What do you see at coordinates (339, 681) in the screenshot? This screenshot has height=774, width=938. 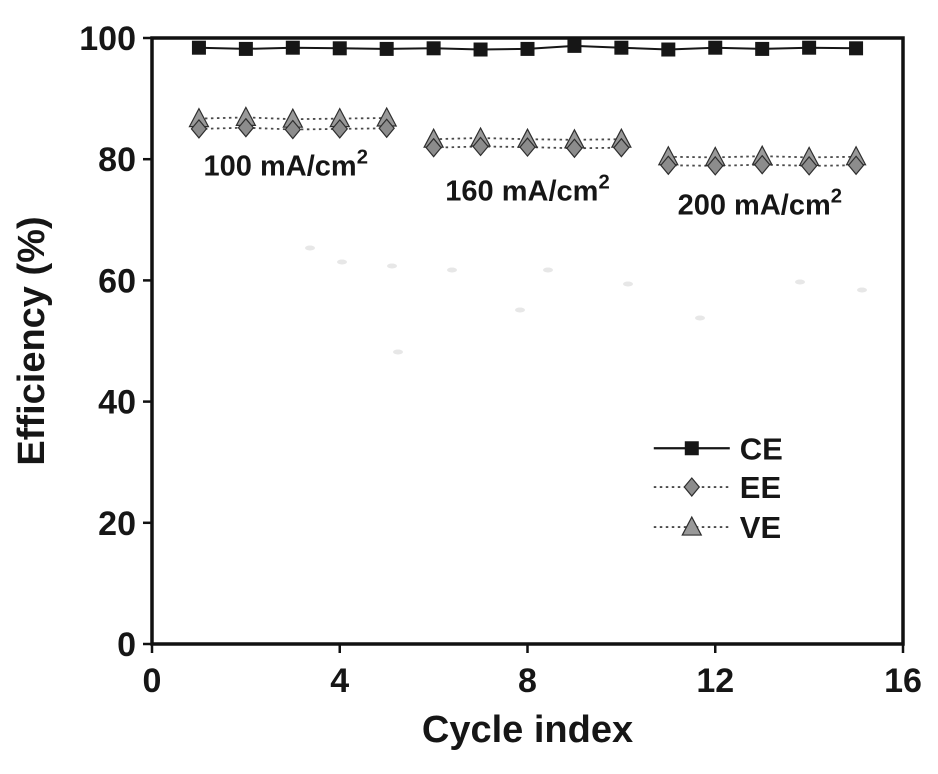 I see `x-axis-tick-label: 4` at bounding box center [339, 681].